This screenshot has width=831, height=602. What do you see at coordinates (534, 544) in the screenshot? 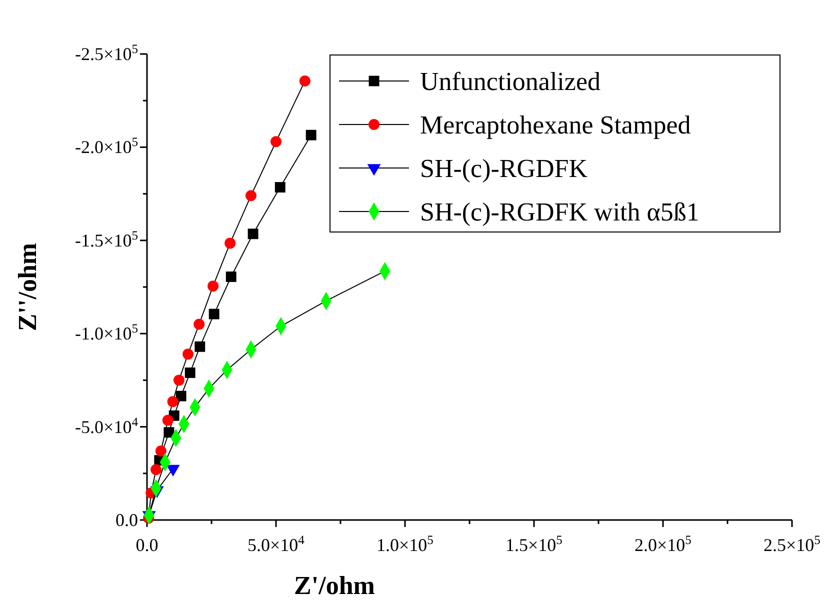
I see `x-tick-label: 1.5×10$^{5}$` at bounding box center [534, 544].